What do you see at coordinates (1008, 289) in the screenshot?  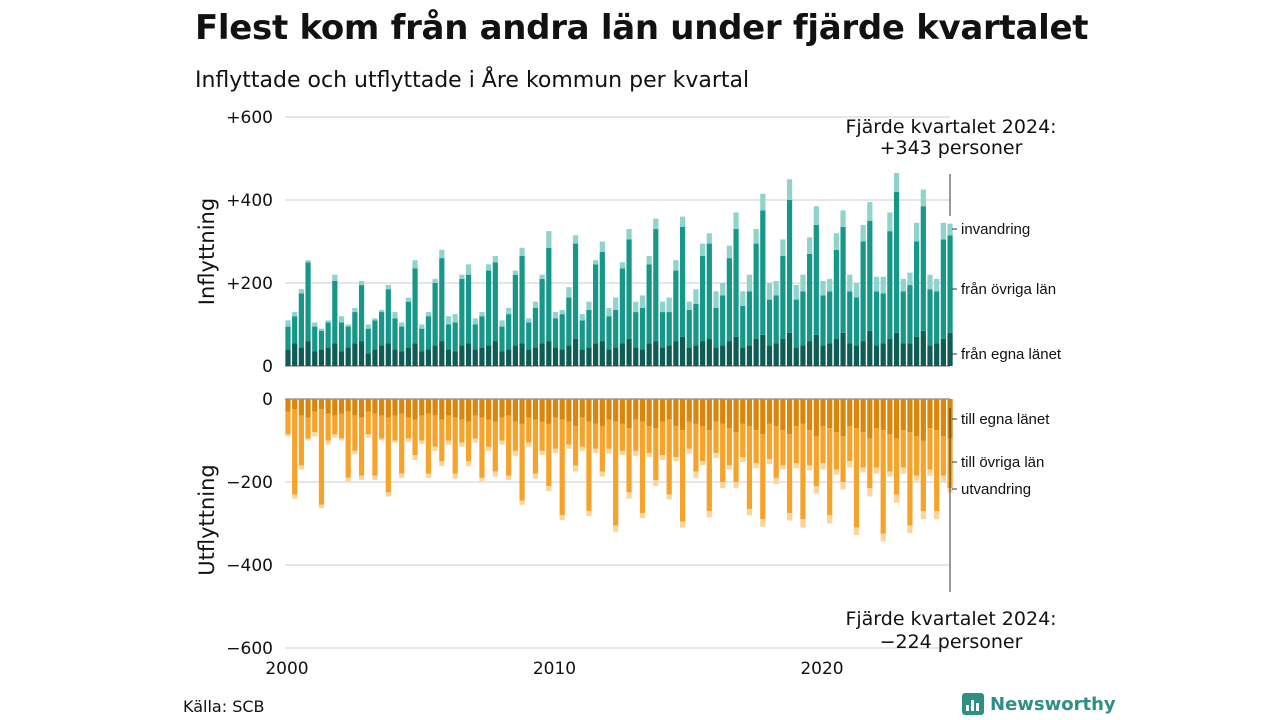 I see `series-label-inflow: från övriga län` at bounding box center [1008, 289].